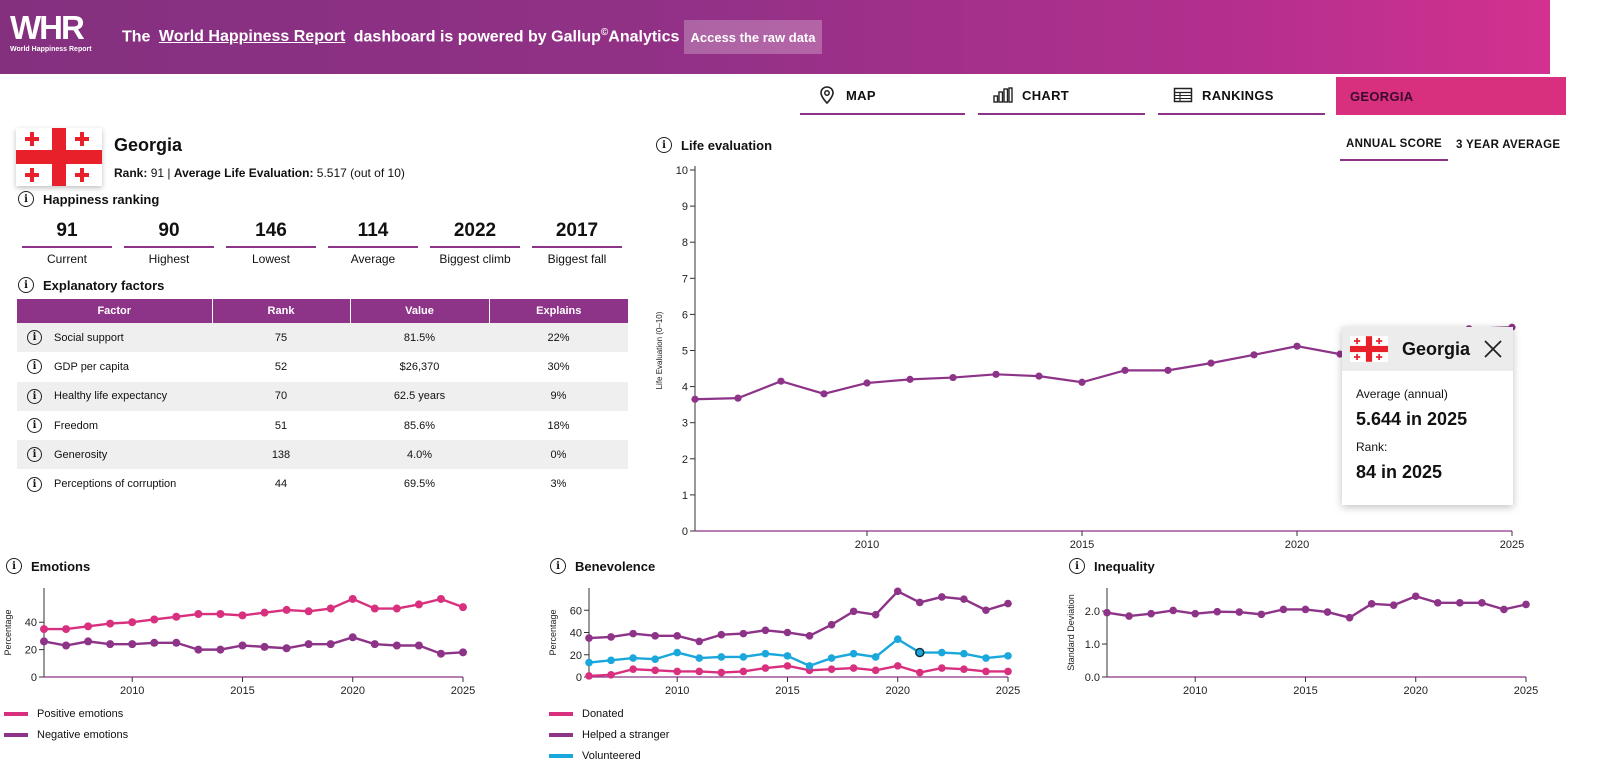 The width and height of the screenshot is (1600, 777). Describe the element at coordinates (92, 366) in the screenshot. I see `factor-name: GDP per capita` at that location.